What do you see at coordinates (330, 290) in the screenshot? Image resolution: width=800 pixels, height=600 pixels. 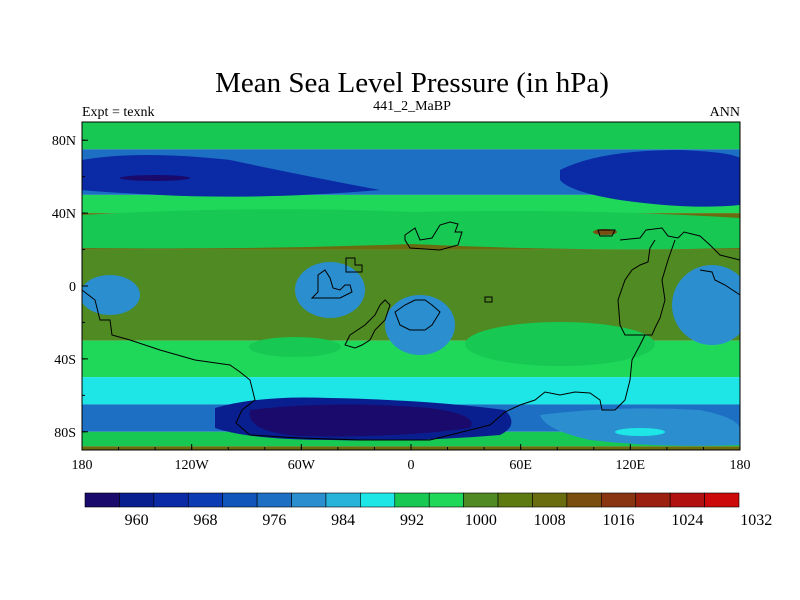 I see `blue-cell-atlantic` at bounding box center [330, 290].